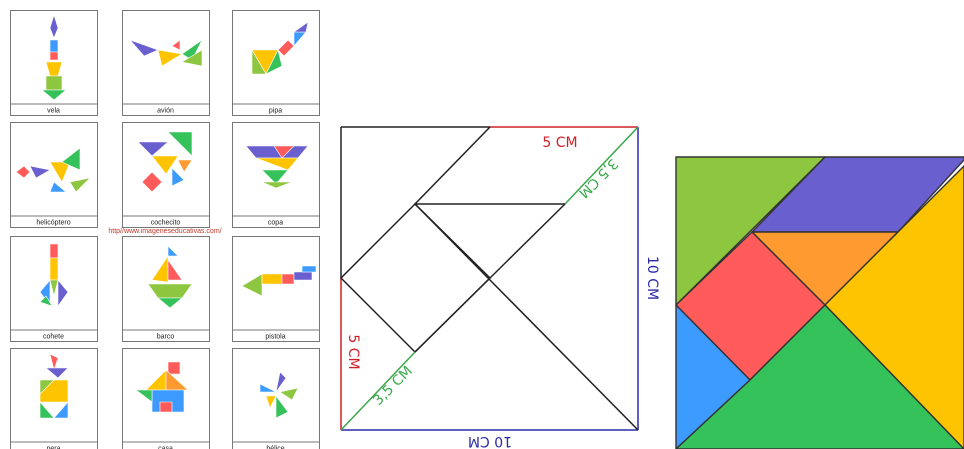 The width and height of the screenshot is (964, 449). I want to click on source-url: http//www.imageneseducativas.com/, so click(164, 231).